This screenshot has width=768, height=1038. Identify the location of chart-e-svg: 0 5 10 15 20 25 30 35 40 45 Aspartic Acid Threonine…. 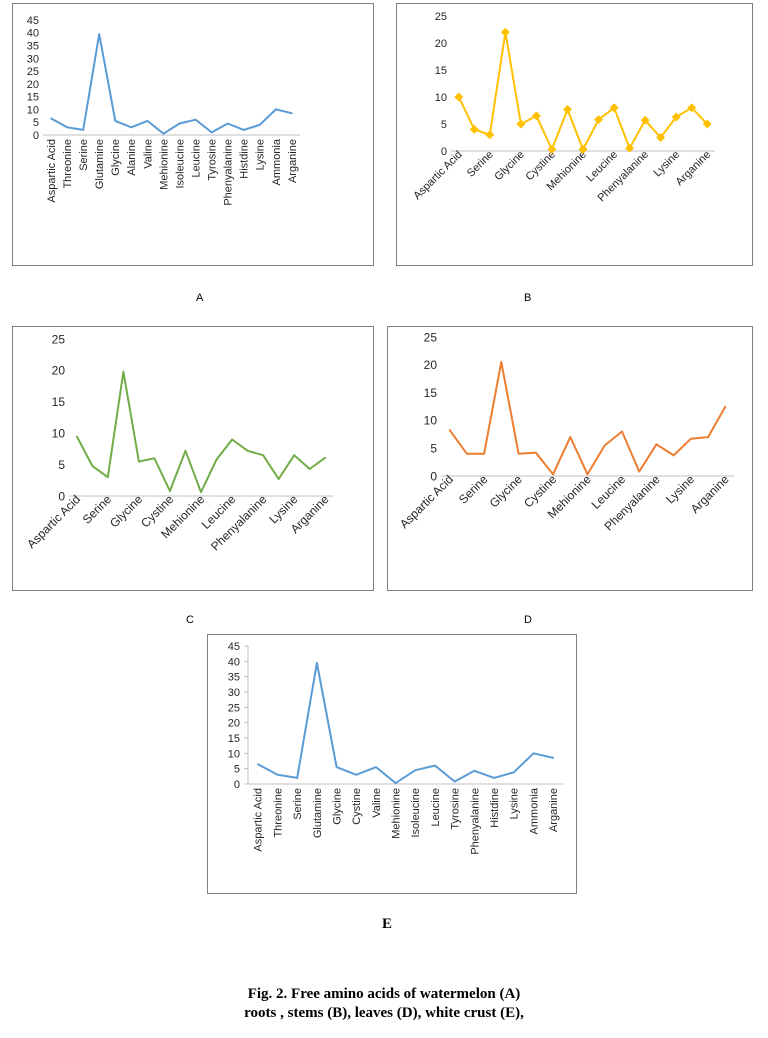
(395, 748).